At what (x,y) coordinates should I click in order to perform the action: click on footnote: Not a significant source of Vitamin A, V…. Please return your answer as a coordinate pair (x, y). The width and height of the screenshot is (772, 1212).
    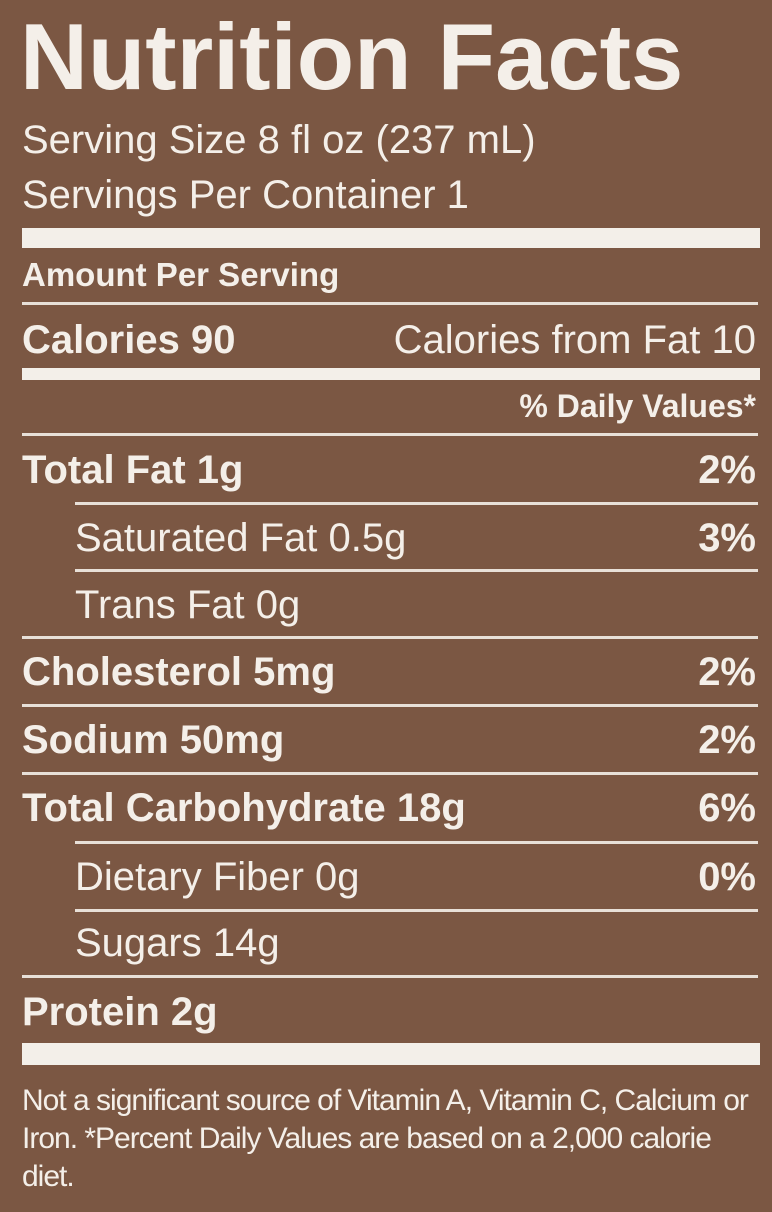
    Looking at the image, I should click on (385, 1138).